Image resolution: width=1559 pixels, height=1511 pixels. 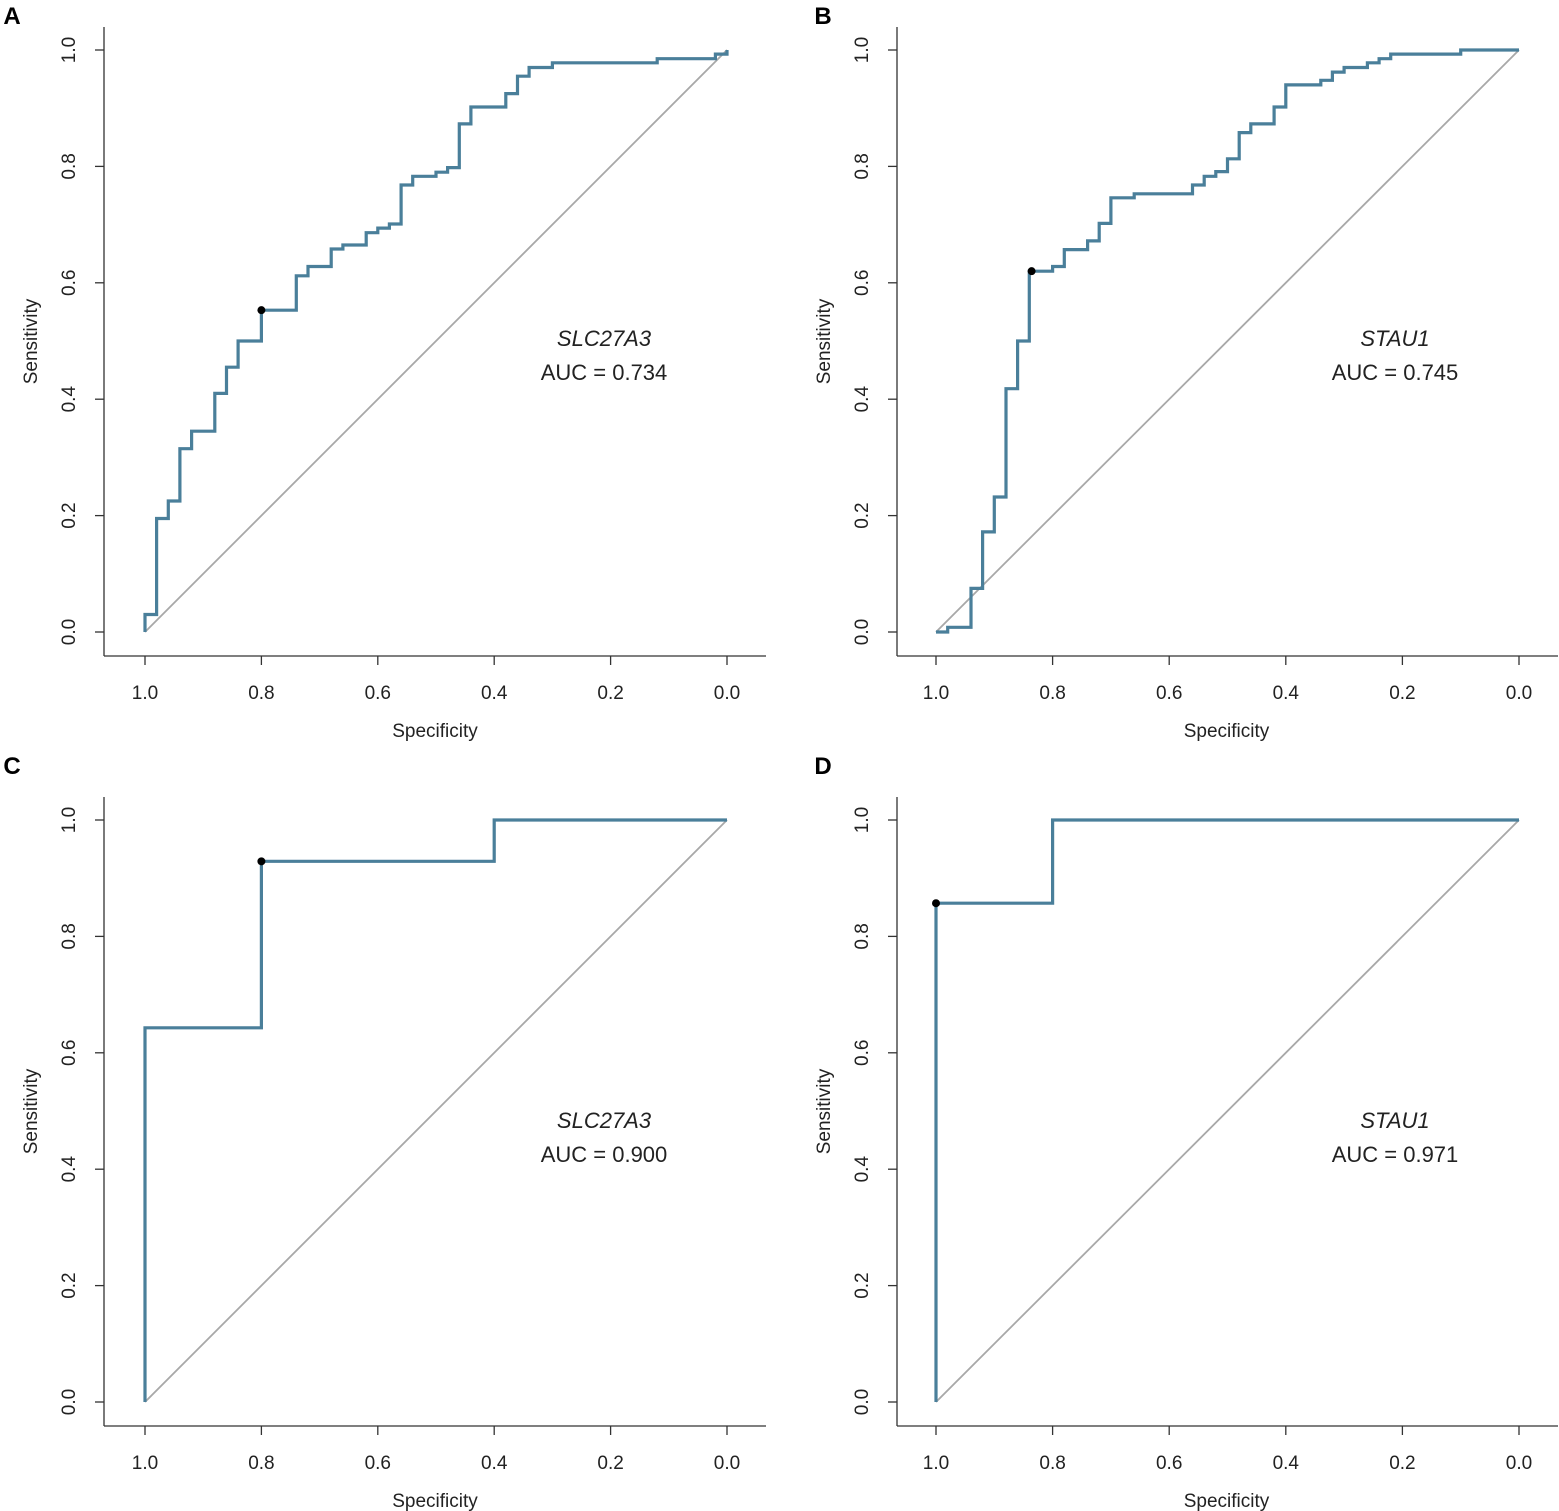 What do you see at coordinates (822, 16) in the screenshot?
I see `panel-letter: B` at bounding box center [822, 16].